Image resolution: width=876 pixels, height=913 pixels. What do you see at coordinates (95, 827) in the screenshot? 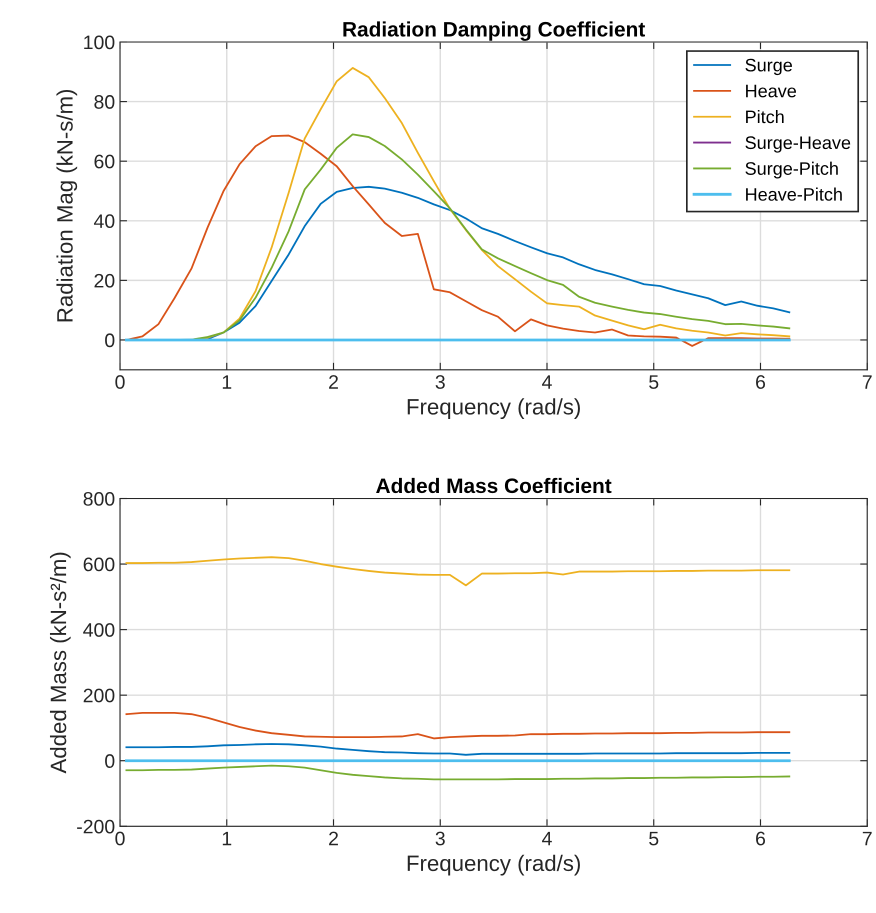
I see `y-tick-label: -200` at bounding box center [95, 827].